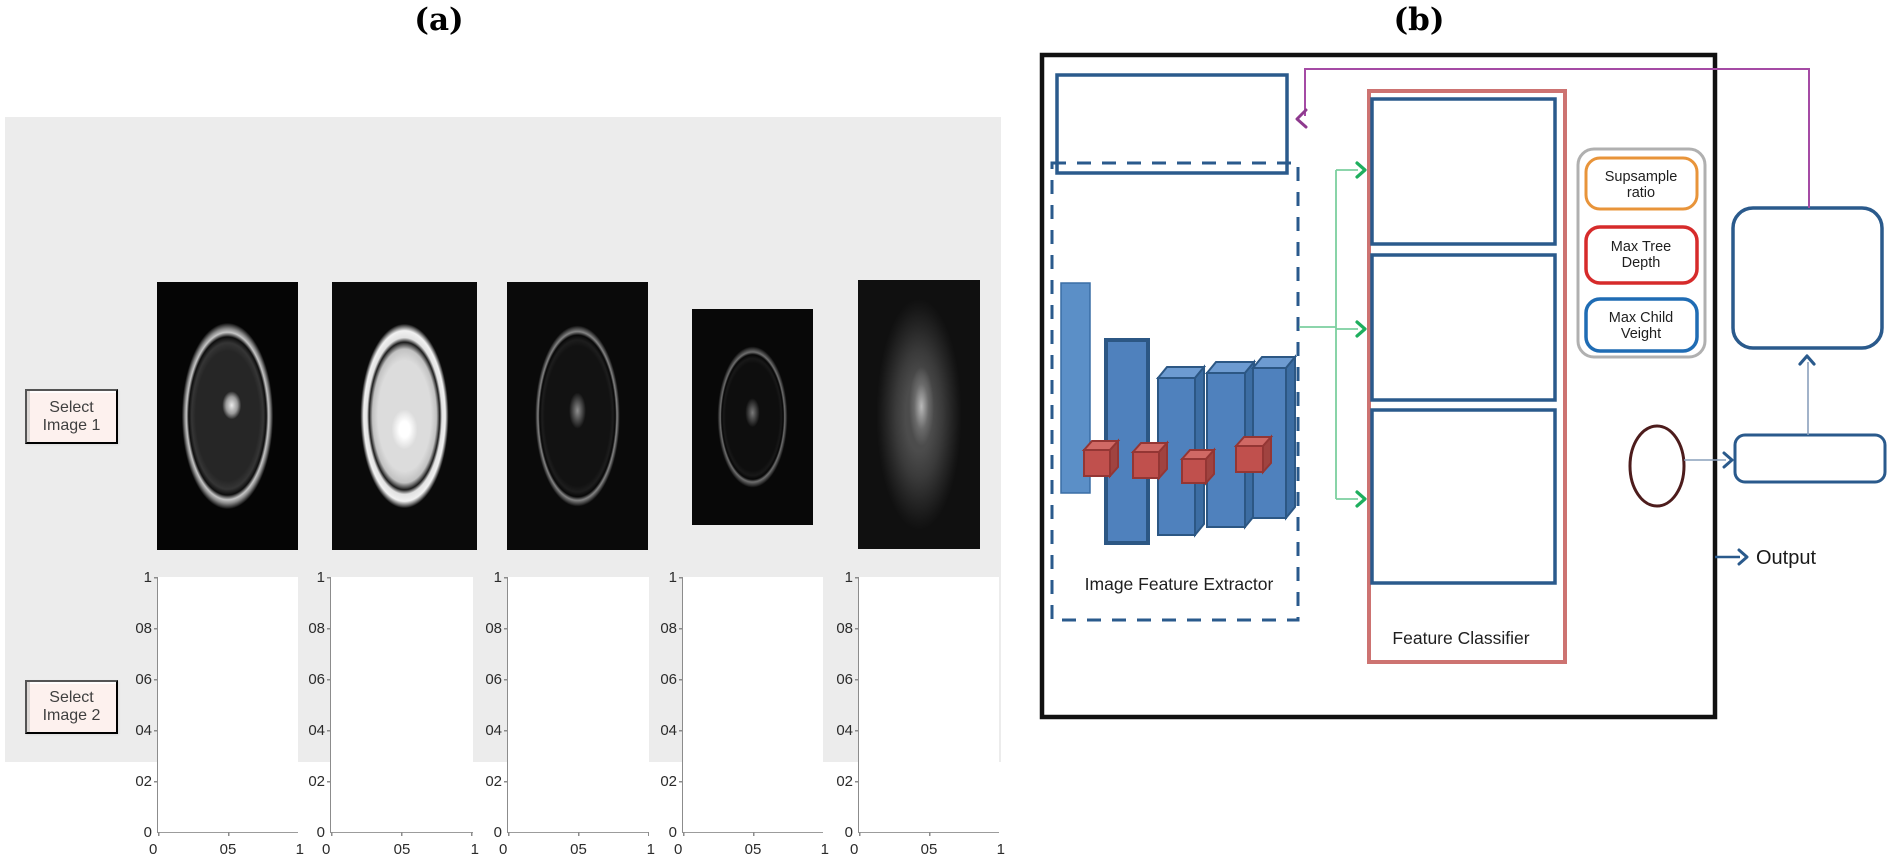 The height and width of the screenshot is (859, 1900). What do you see at coordinates (1172, 124) in the screenshot?
I see `input-image-box` at bounding box center [1172, 124].